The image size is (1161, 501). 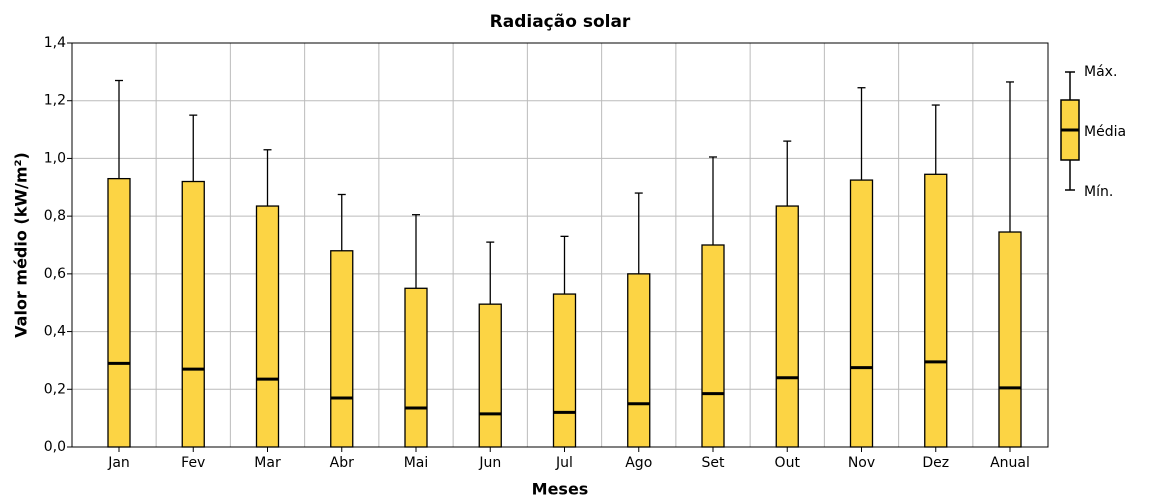 What do you see at coordinates (55, 158) in the screenshot?
I see `y-tick-label: 1,0` at bounding box center [55, 158].